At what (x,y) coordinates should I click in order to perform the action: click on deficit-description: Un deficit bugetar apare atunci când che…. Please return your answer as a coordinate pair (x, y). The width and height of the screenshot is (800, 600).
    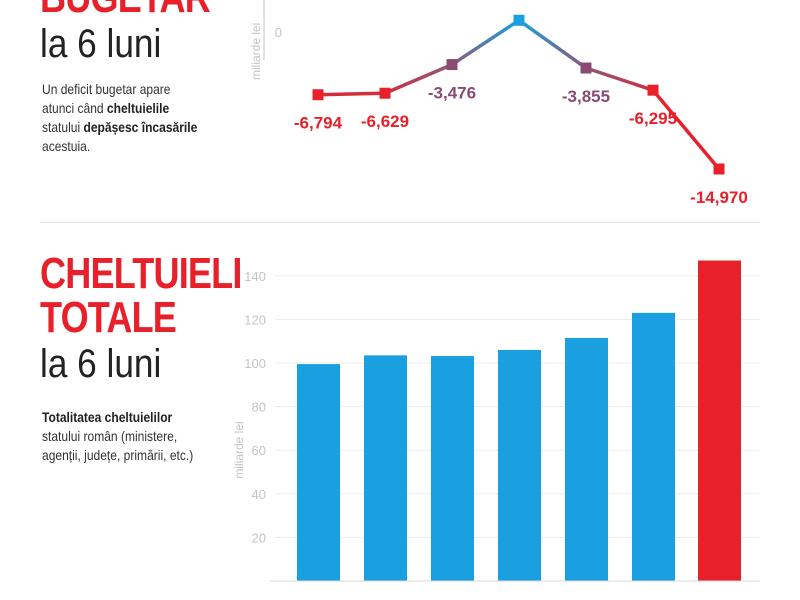
    Looking at the image, I should click on (121, 118).